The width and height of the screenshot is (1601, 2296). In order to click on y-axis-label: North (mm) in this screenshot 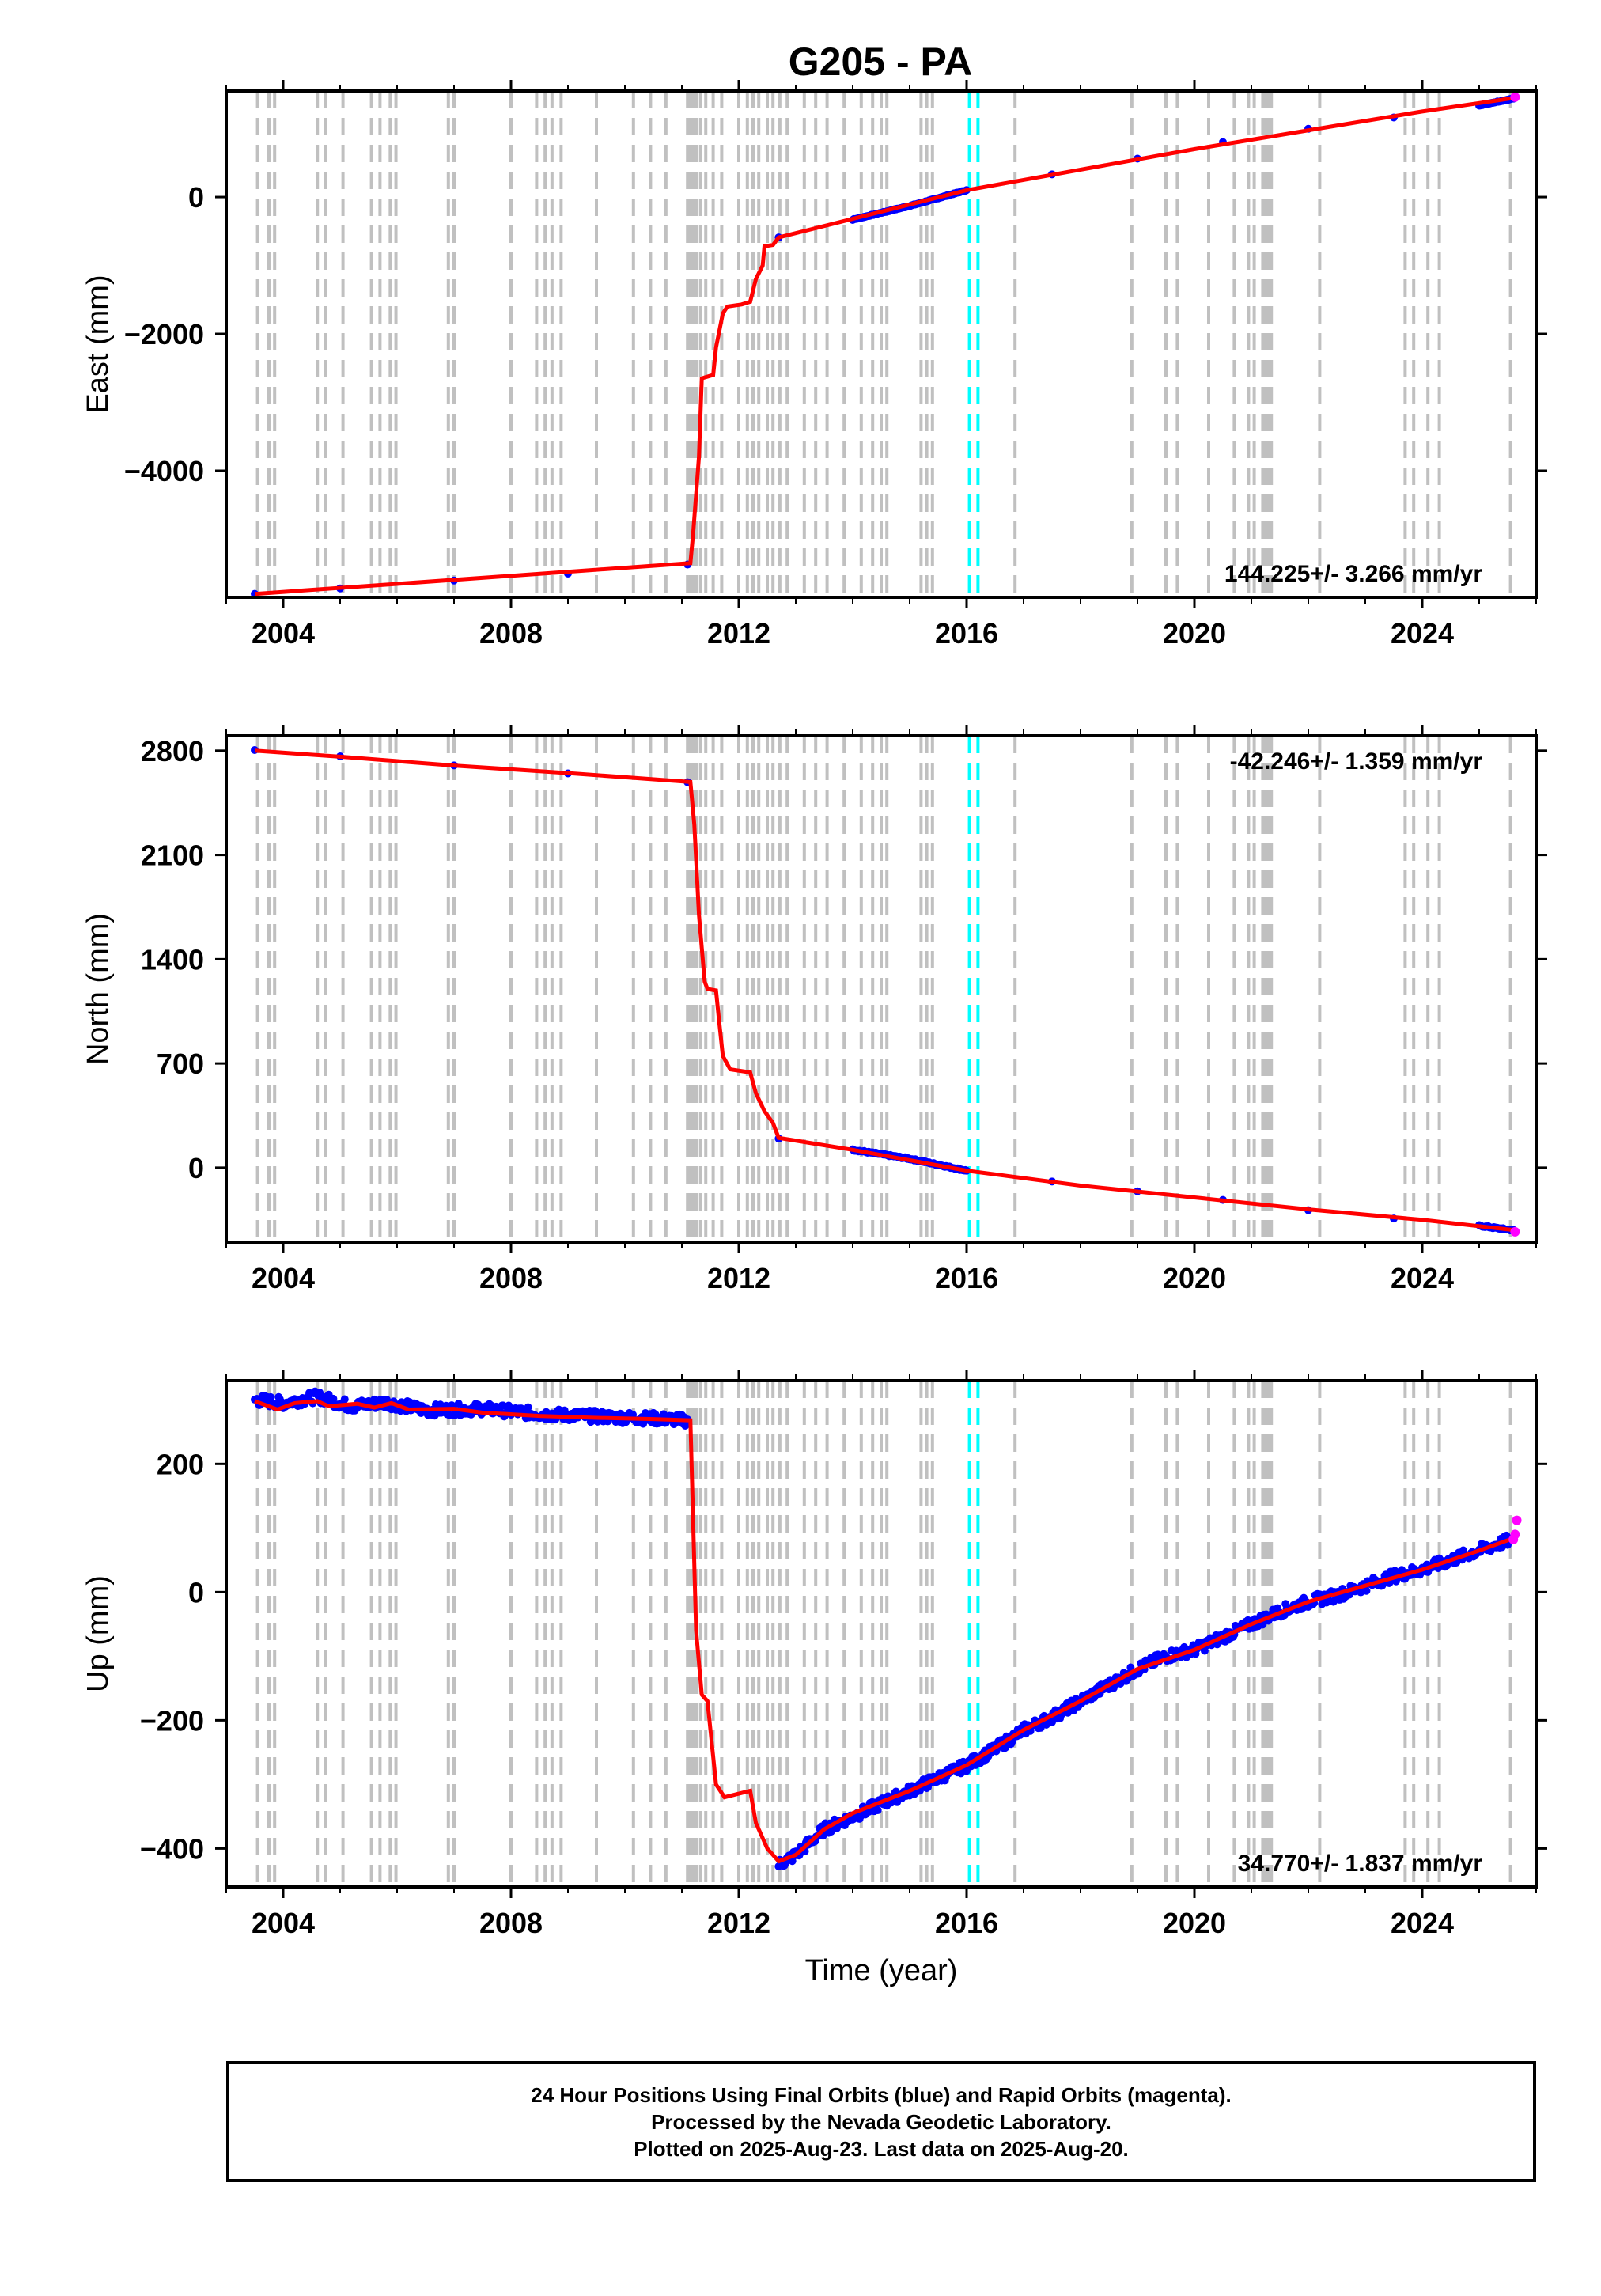, I will do `click(98, 989)`.